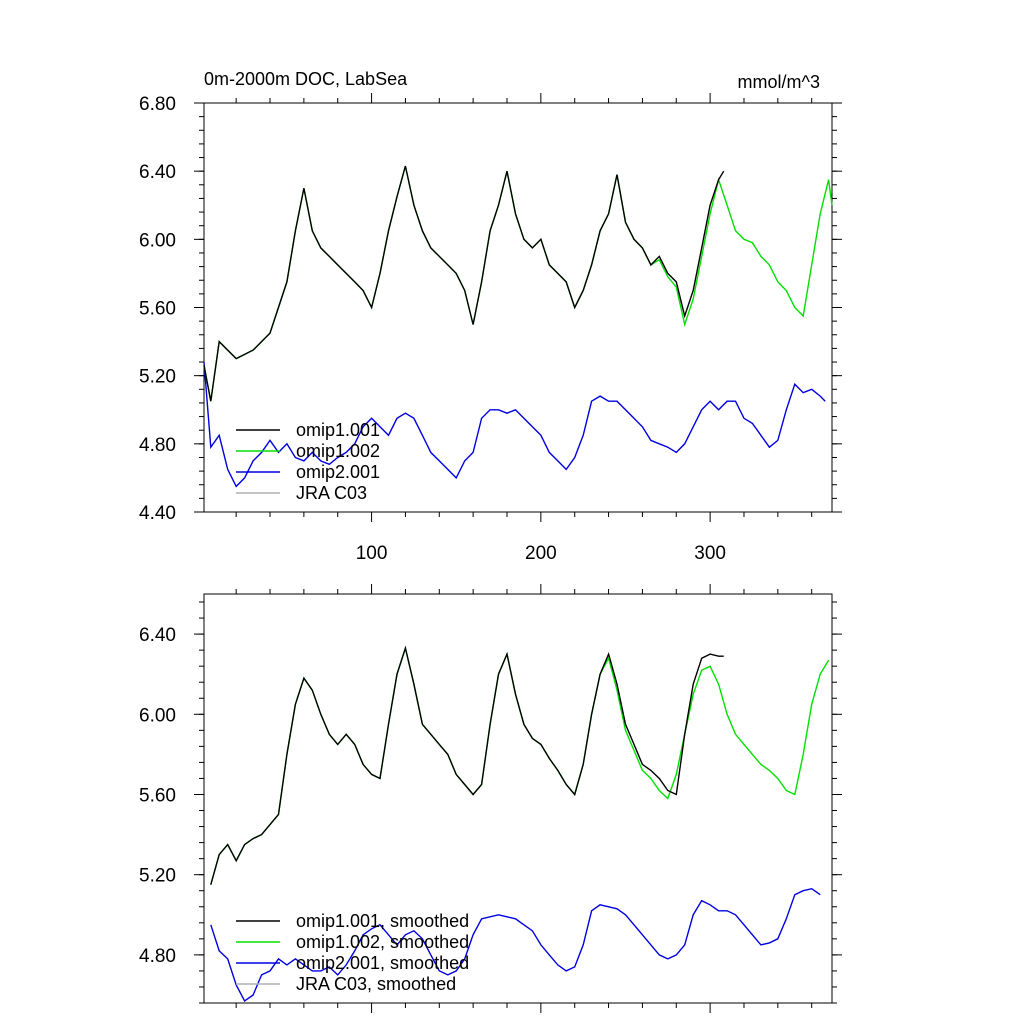  What do you see at coordinates (382, 921) in the screenshot?
I see `legend-label: omip1.001, smoothed` at bounding box center [382, 921].